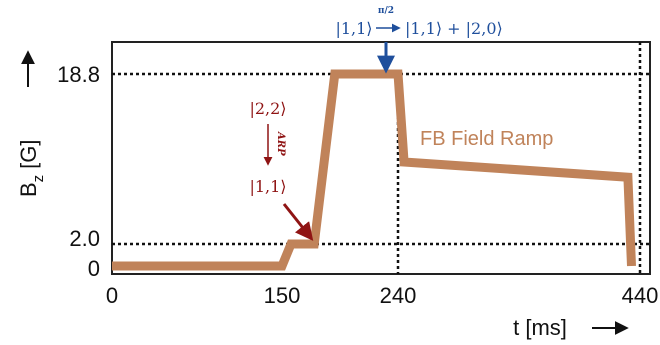 This screenshot has height=345, width=660. Describe the element at coordinates (280, 143) in the screenshot. I see `arp-label: ARP` at that location.